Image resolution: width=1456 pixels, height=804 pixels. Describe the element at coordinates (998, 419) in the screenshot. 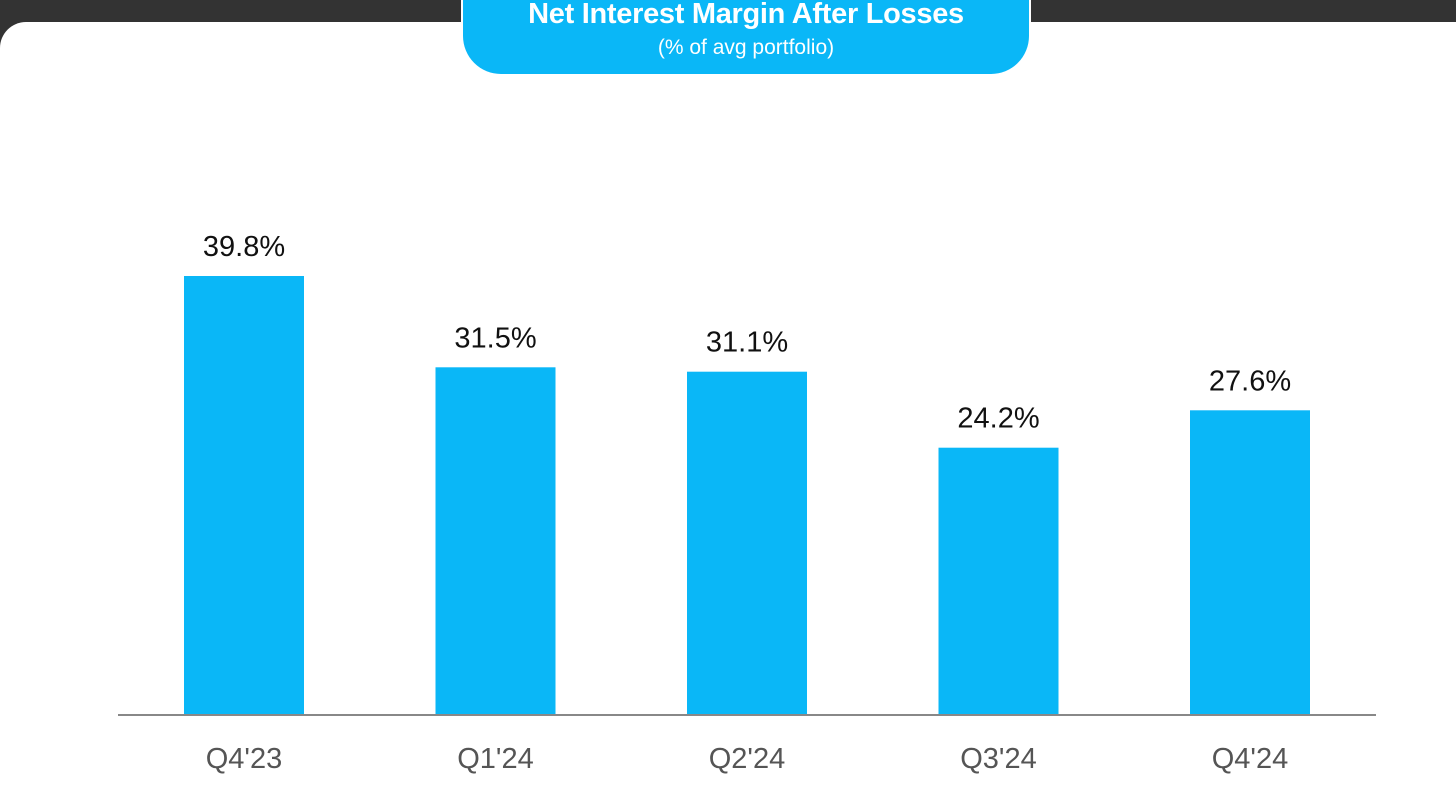

I see `data-label-4: 24.2%` at that location.